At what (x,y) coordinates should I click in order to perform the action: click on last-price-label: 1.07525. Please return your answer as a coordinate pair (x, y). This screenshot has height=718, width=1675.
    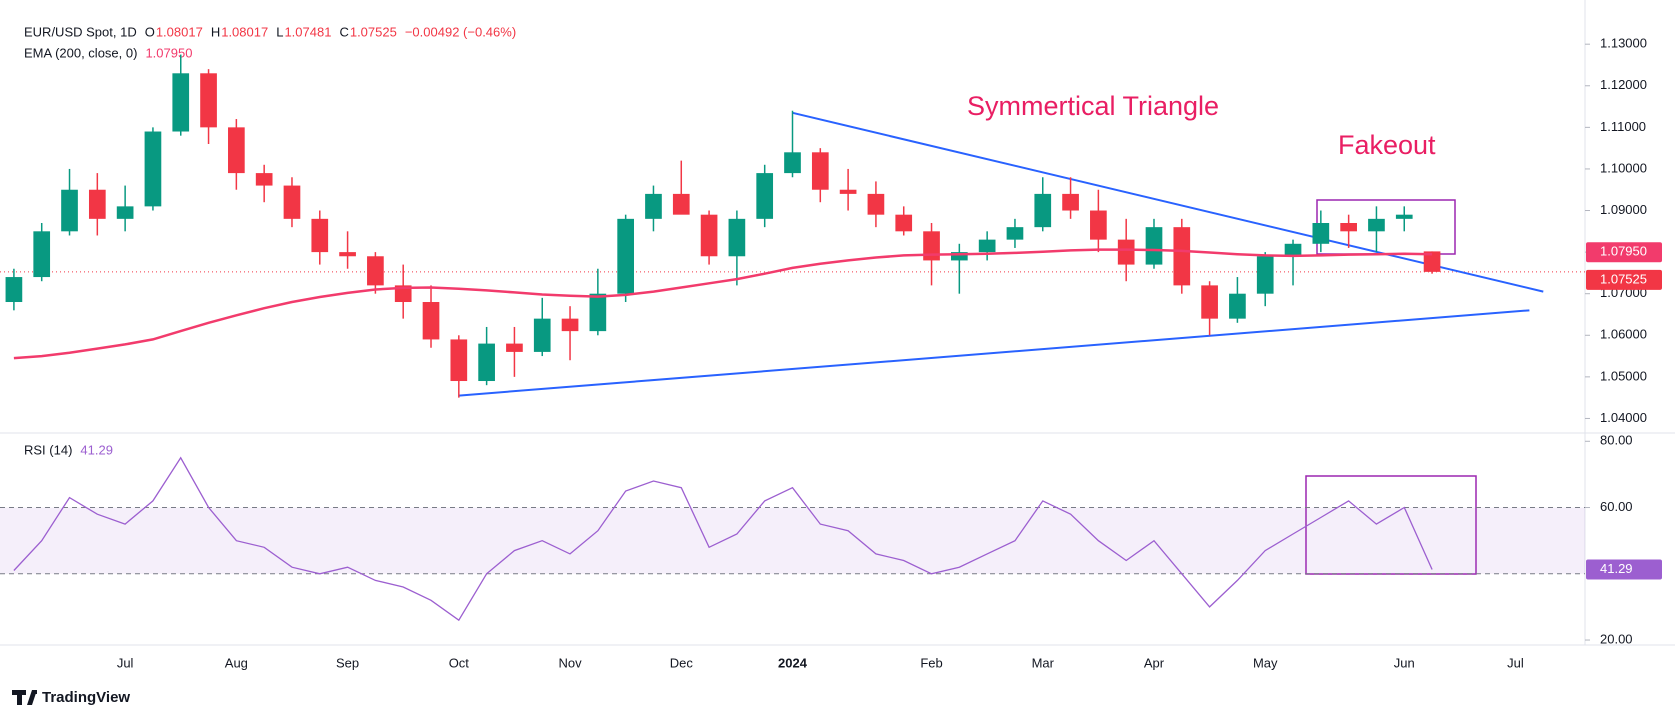
    Looking at the image, I should click on (1623, 278).